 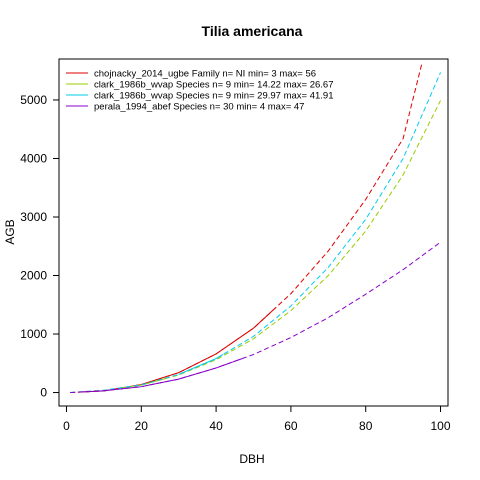 What do you see at coordinates (33, 217) in the screenshot?
I see `y-tick-label: 3000` at bounding box center [33, 217].